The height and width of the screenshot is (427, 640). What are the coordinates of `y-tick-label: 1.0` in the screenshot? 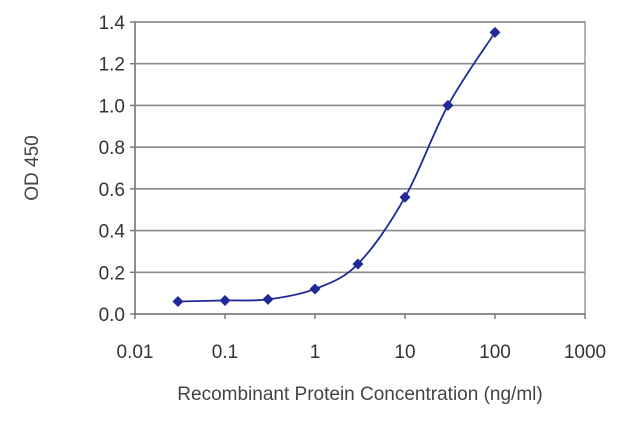 It's located at (112, 106).